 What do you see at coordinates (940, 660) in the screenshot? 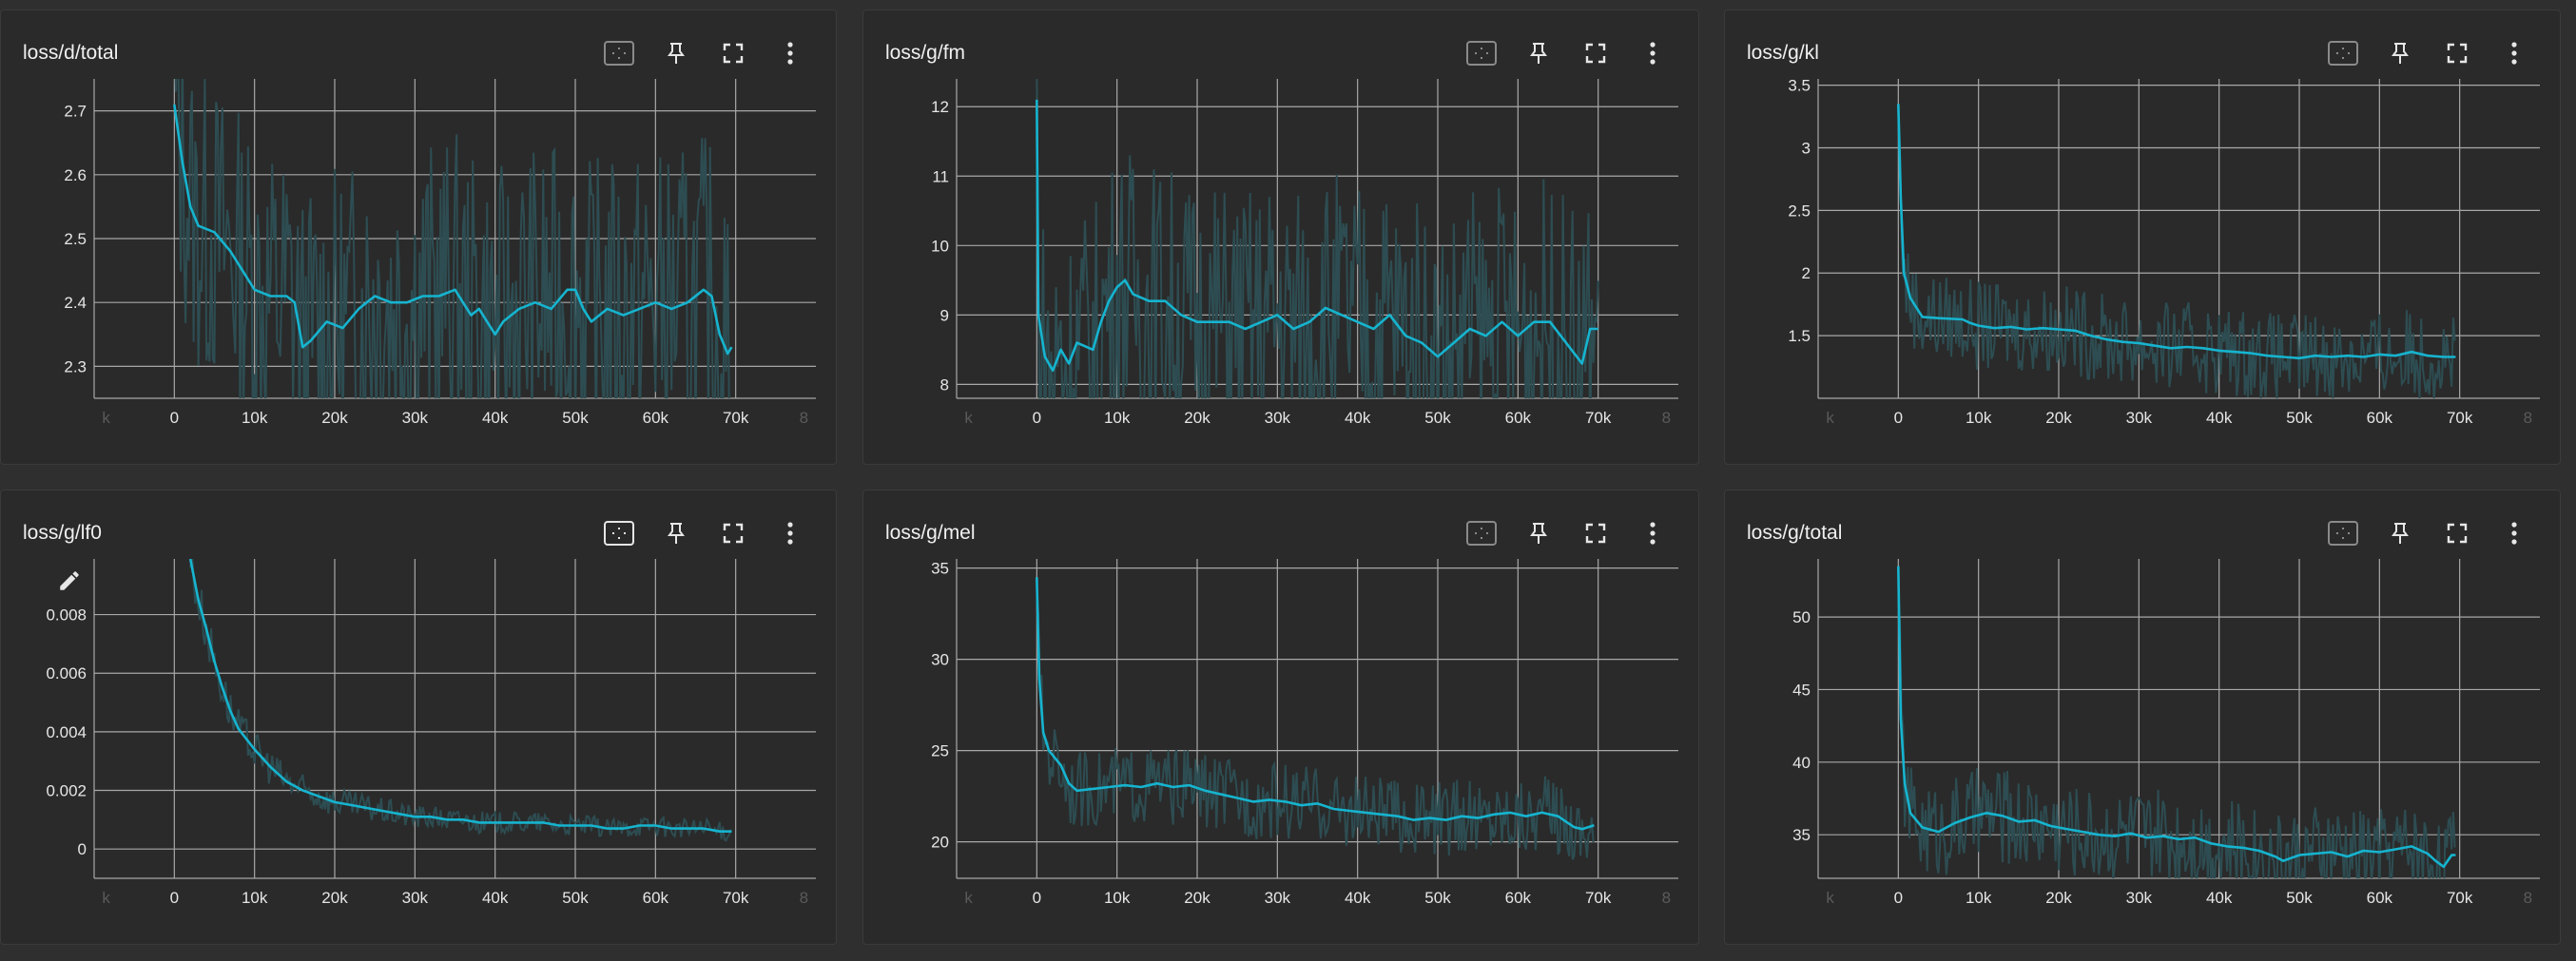
I see `y-tick-label: 30` at bounding box center [940, 660].